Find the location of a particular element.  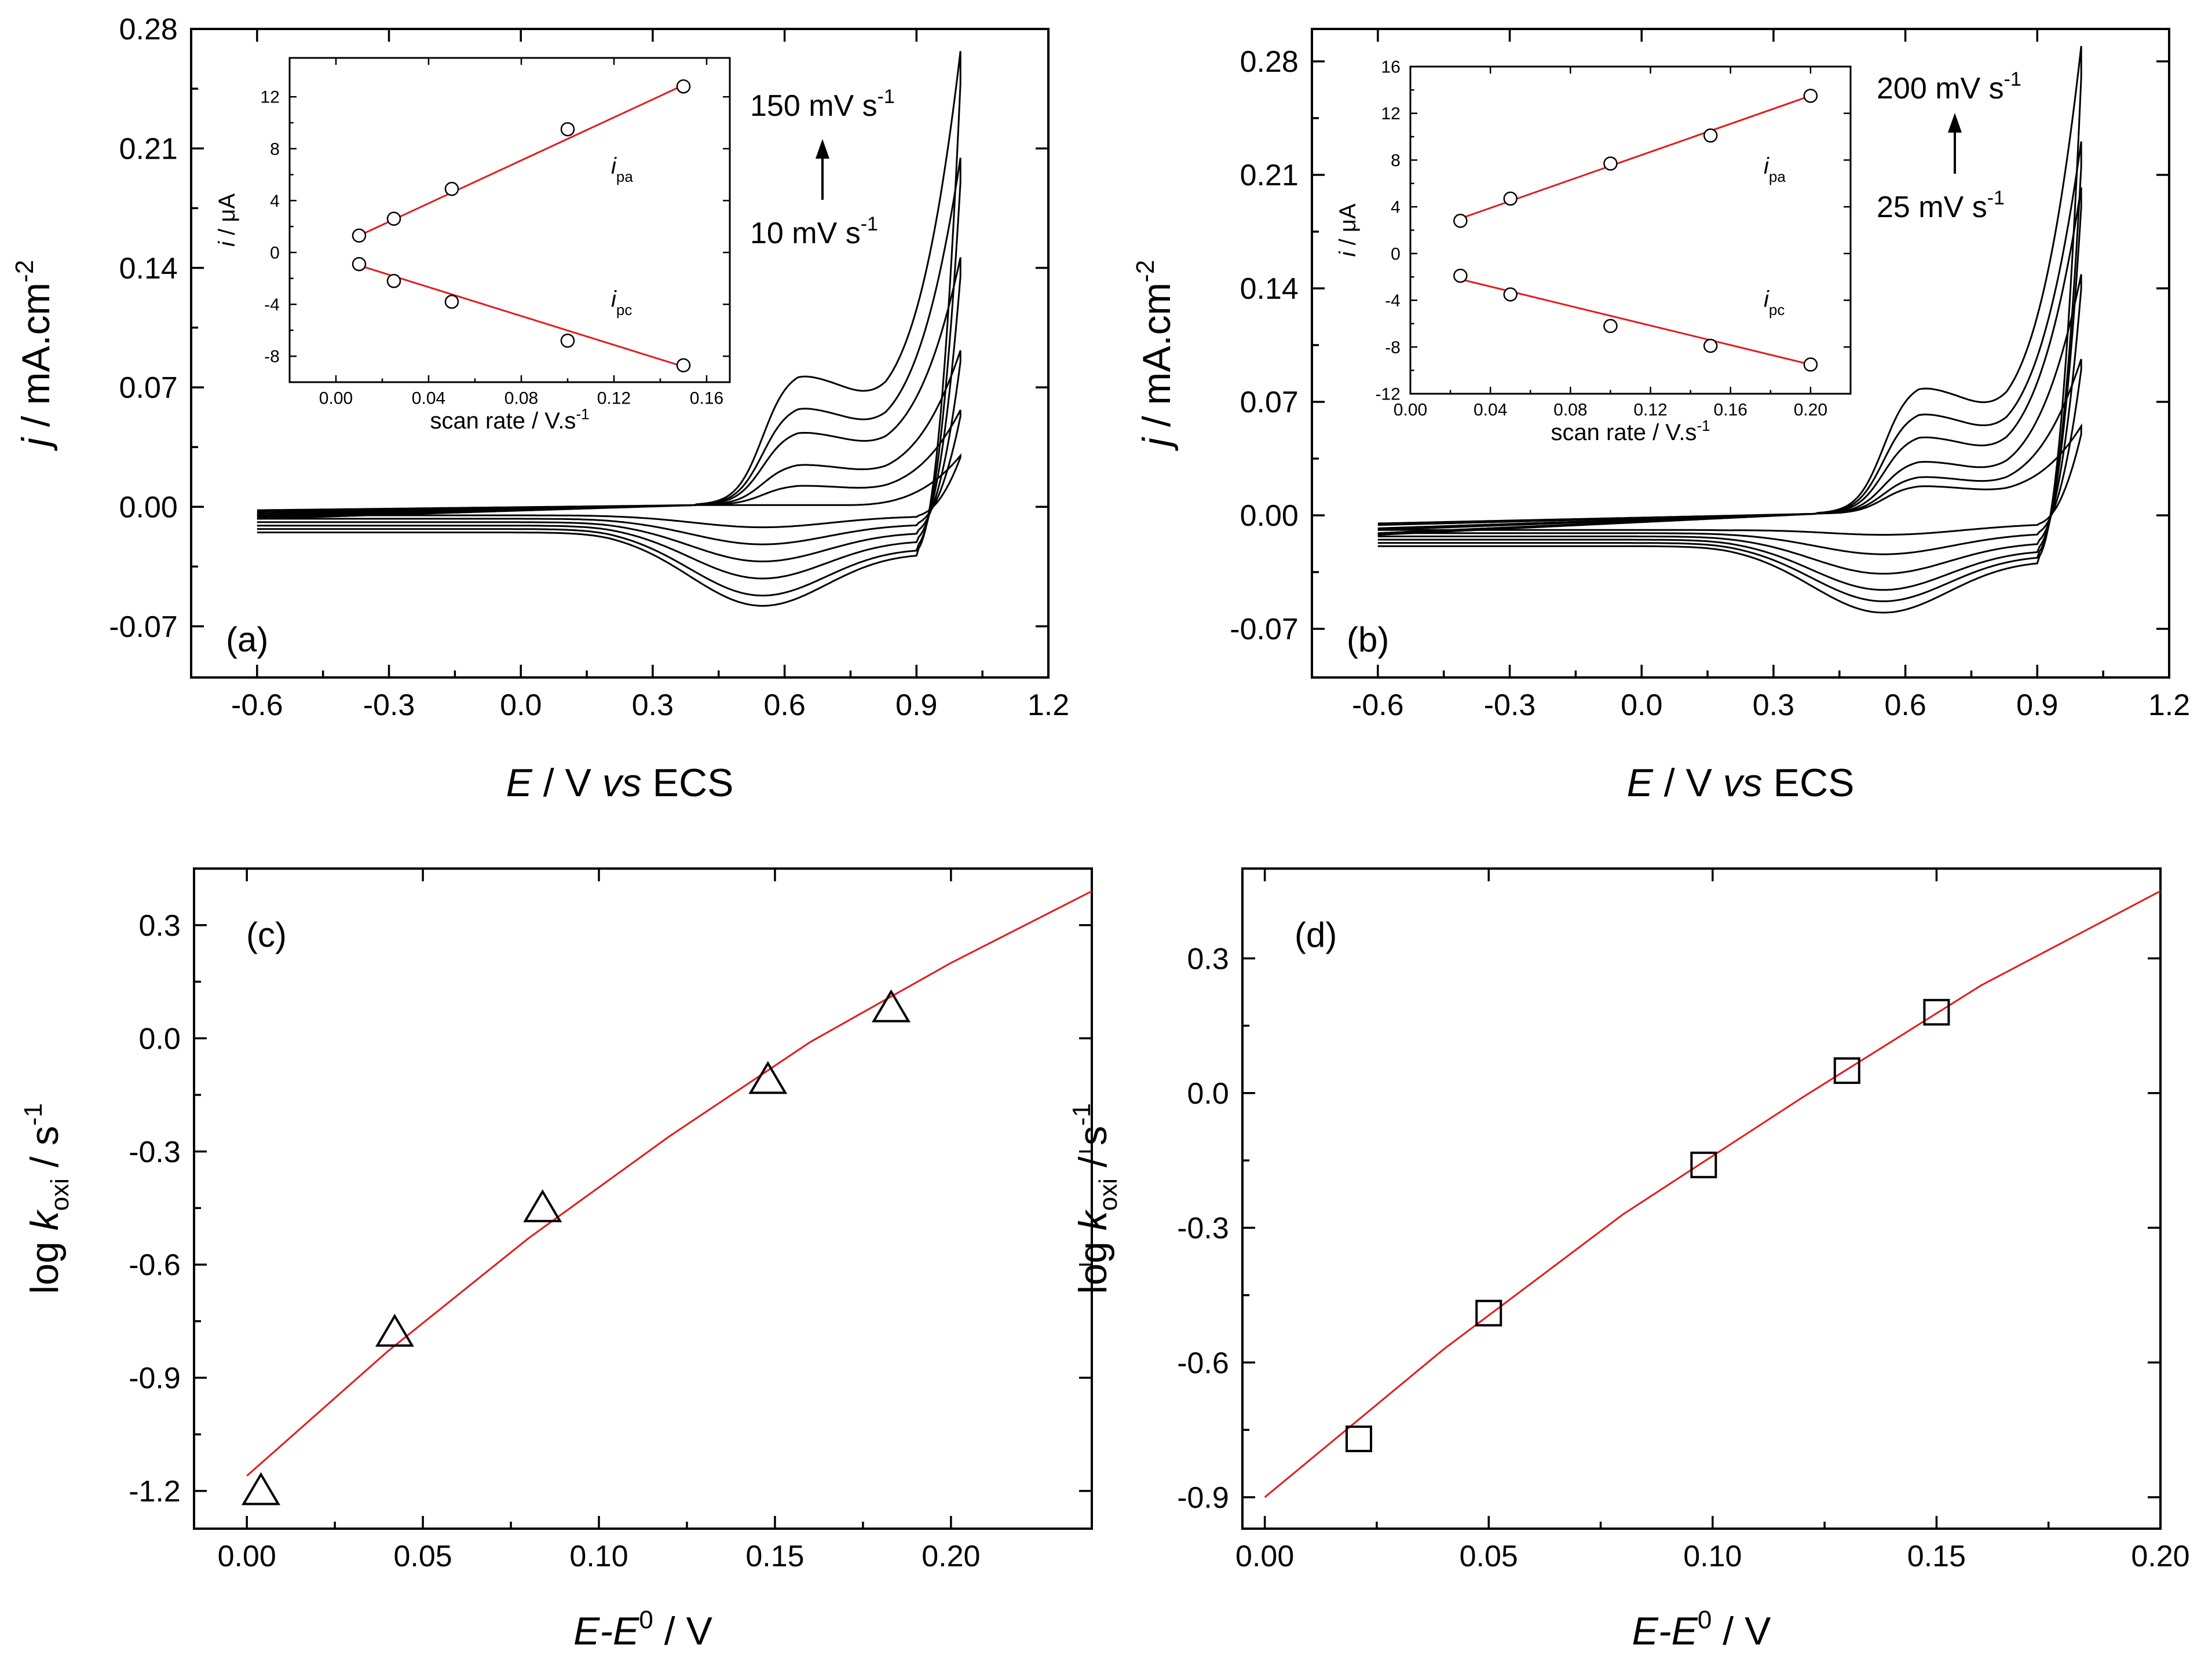

panel-label: (b) is located at coordinates (1368, 639).